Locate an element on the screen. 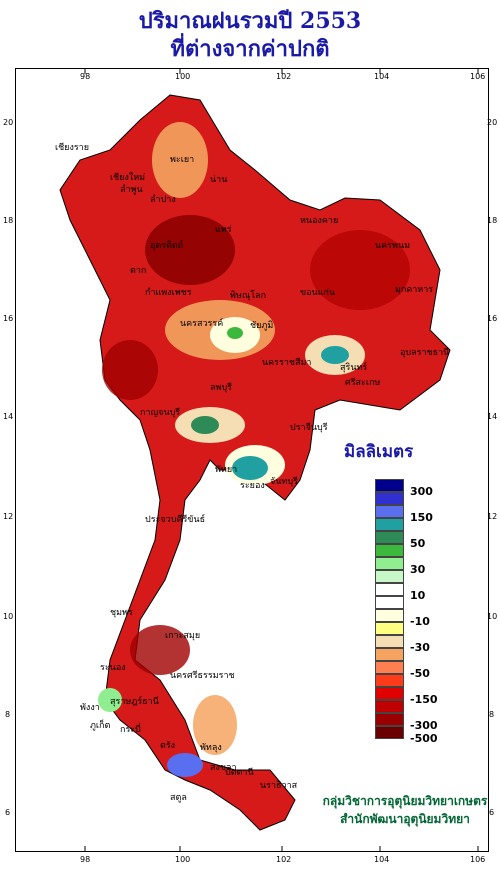 This screenshot has width=500, height=871. lon-tick-106-bottom: 106 is located at coordinates (478, 859).